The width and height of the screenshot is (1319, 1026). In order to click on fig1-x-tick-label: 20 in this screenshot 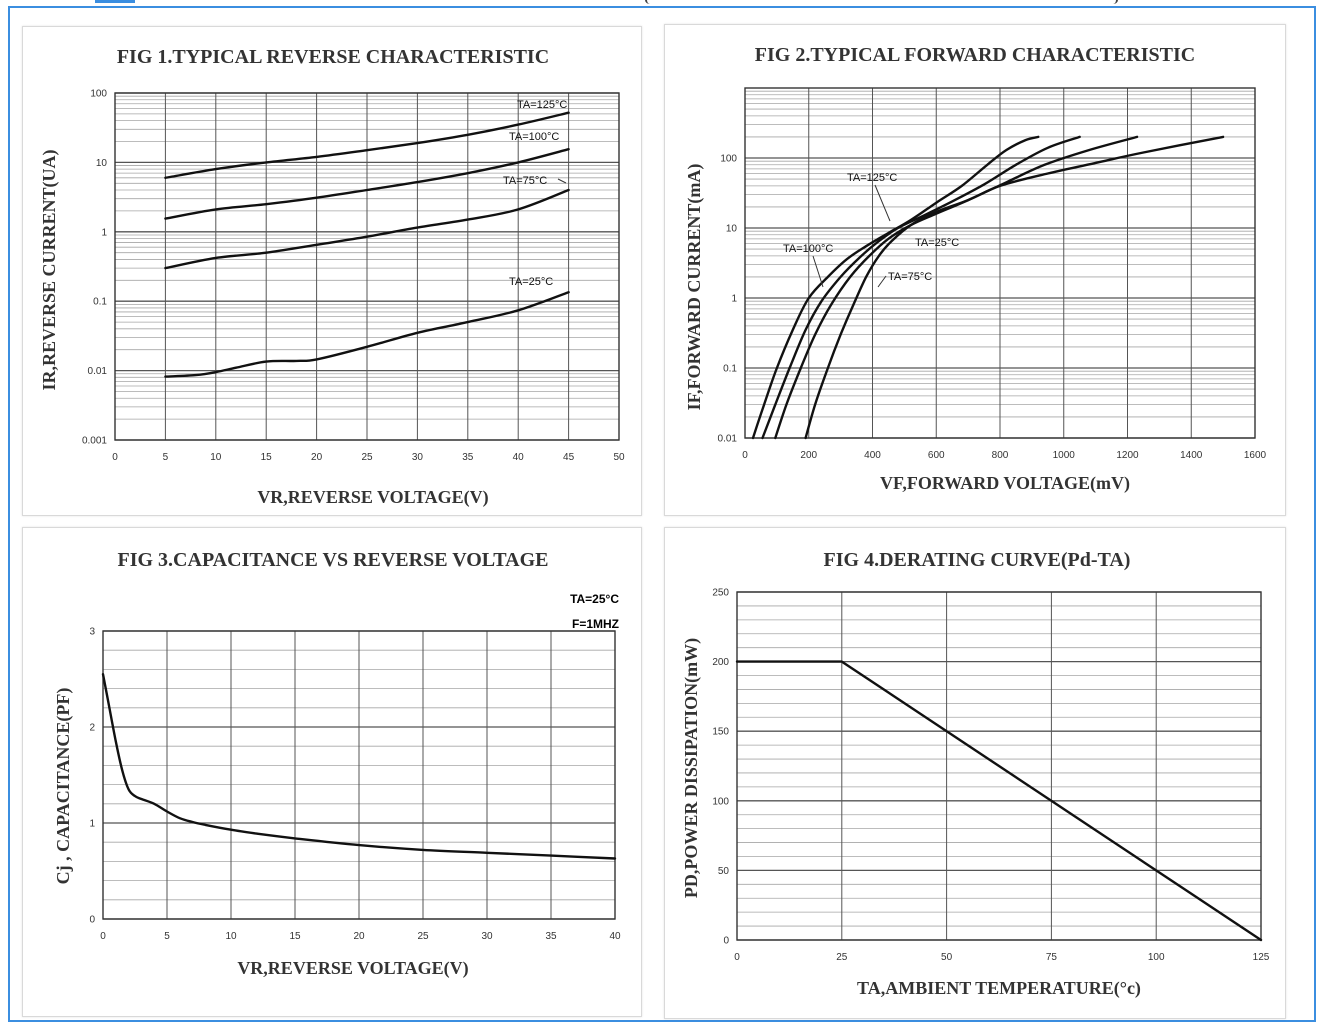, I will do `click(317, 457)`.